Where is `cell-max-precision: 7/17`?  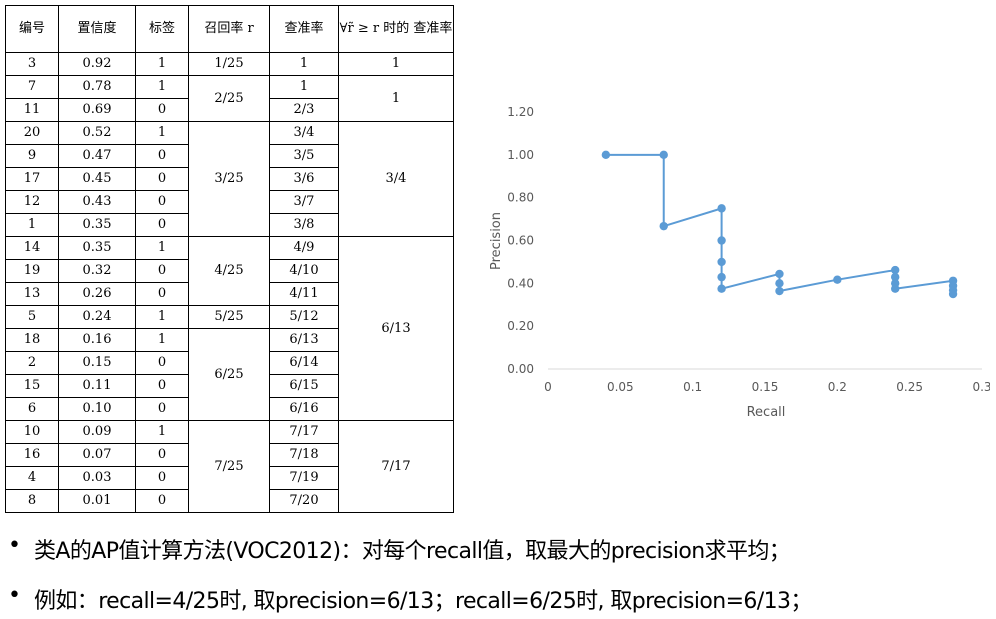 cell-max-precision: 7/17 is located at coordinates (396, 466).